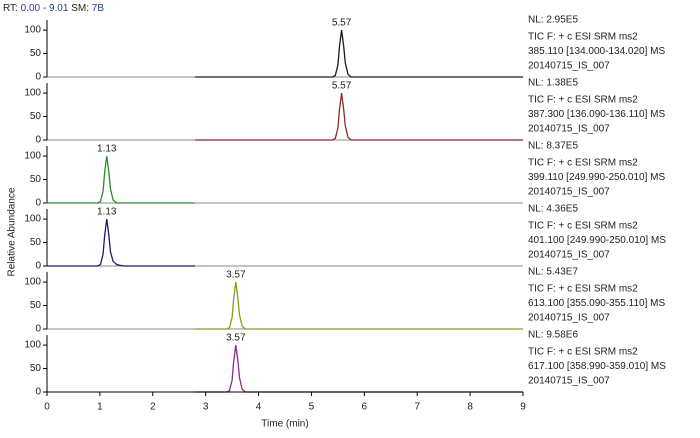 This screenshot has height=438, width=700. What do you see at coordinates (553, 335) in the screenshot?
I see `nl-label: NL: 9.58E6` at bounding box center [553, 335].